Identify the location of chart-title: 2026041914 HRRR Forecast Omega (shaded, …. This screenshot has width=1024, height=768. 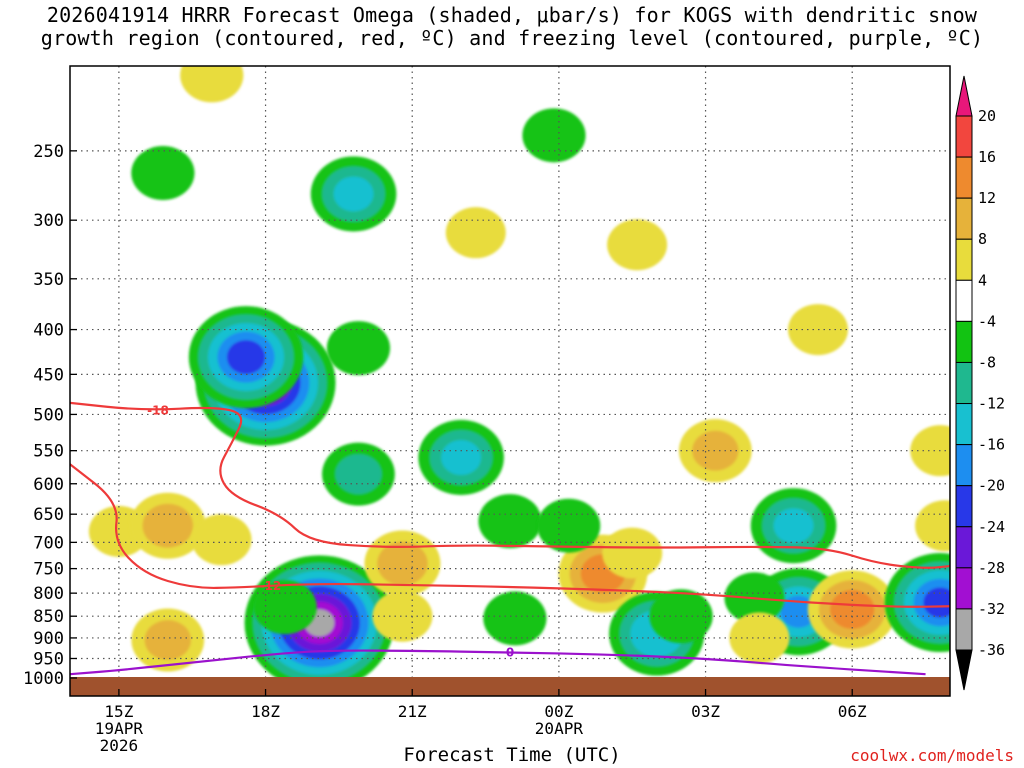
(512, 27).